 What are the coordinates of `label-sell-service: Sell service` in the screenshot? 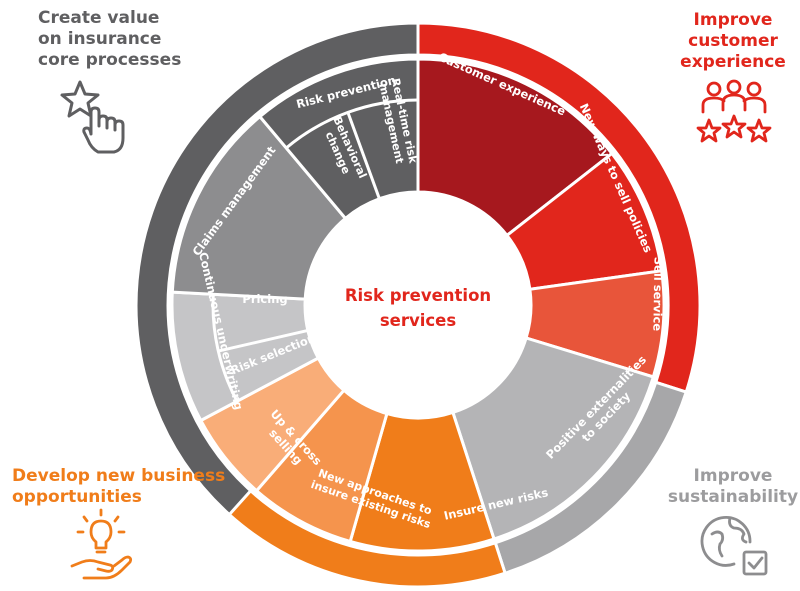 It's located at (657, 294).